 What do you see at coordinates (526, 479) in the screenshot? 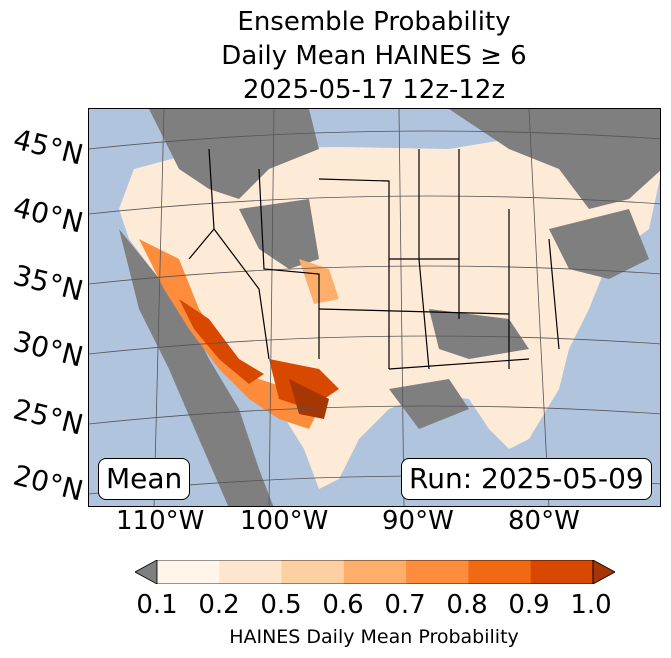
I see `run-date-box: Run: 2025-05-09` at bounding box center [526, 479].